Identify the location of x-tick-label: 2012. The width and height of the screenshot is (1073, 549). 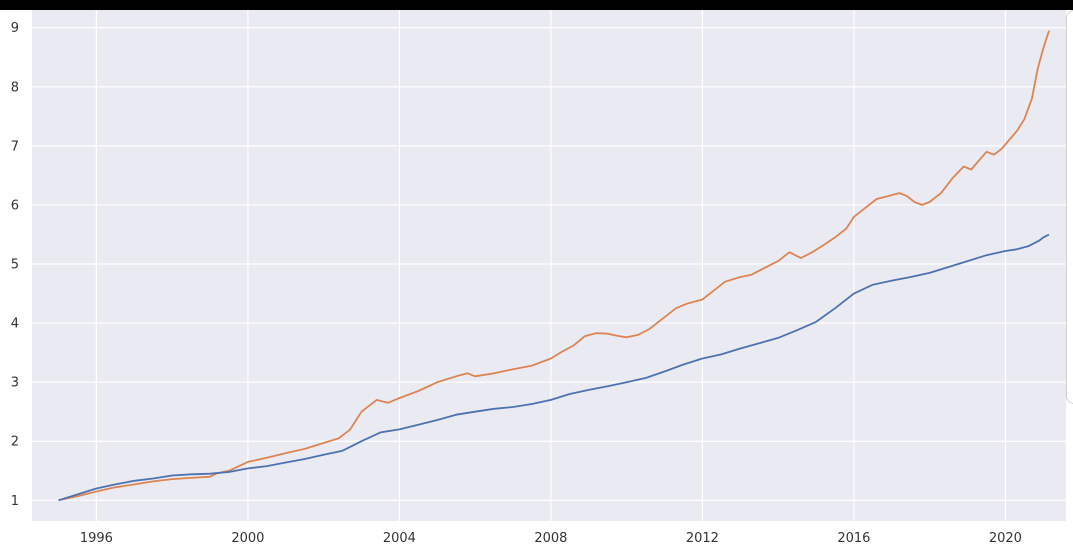
(702, 538).